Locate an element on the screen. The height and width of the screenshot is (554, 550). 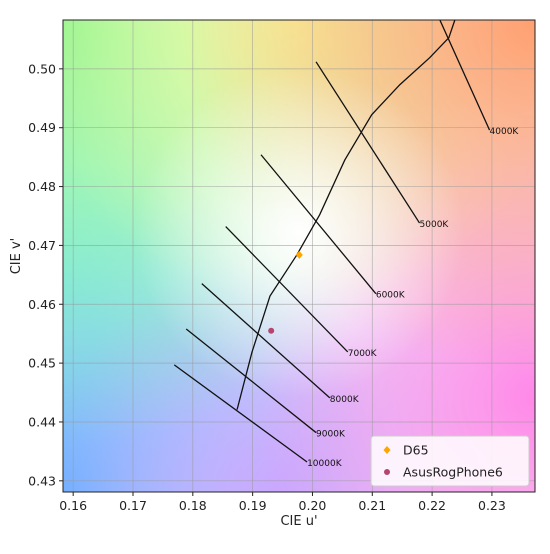
y-axis-label: CIE v' is located at coordinates (16, 256).